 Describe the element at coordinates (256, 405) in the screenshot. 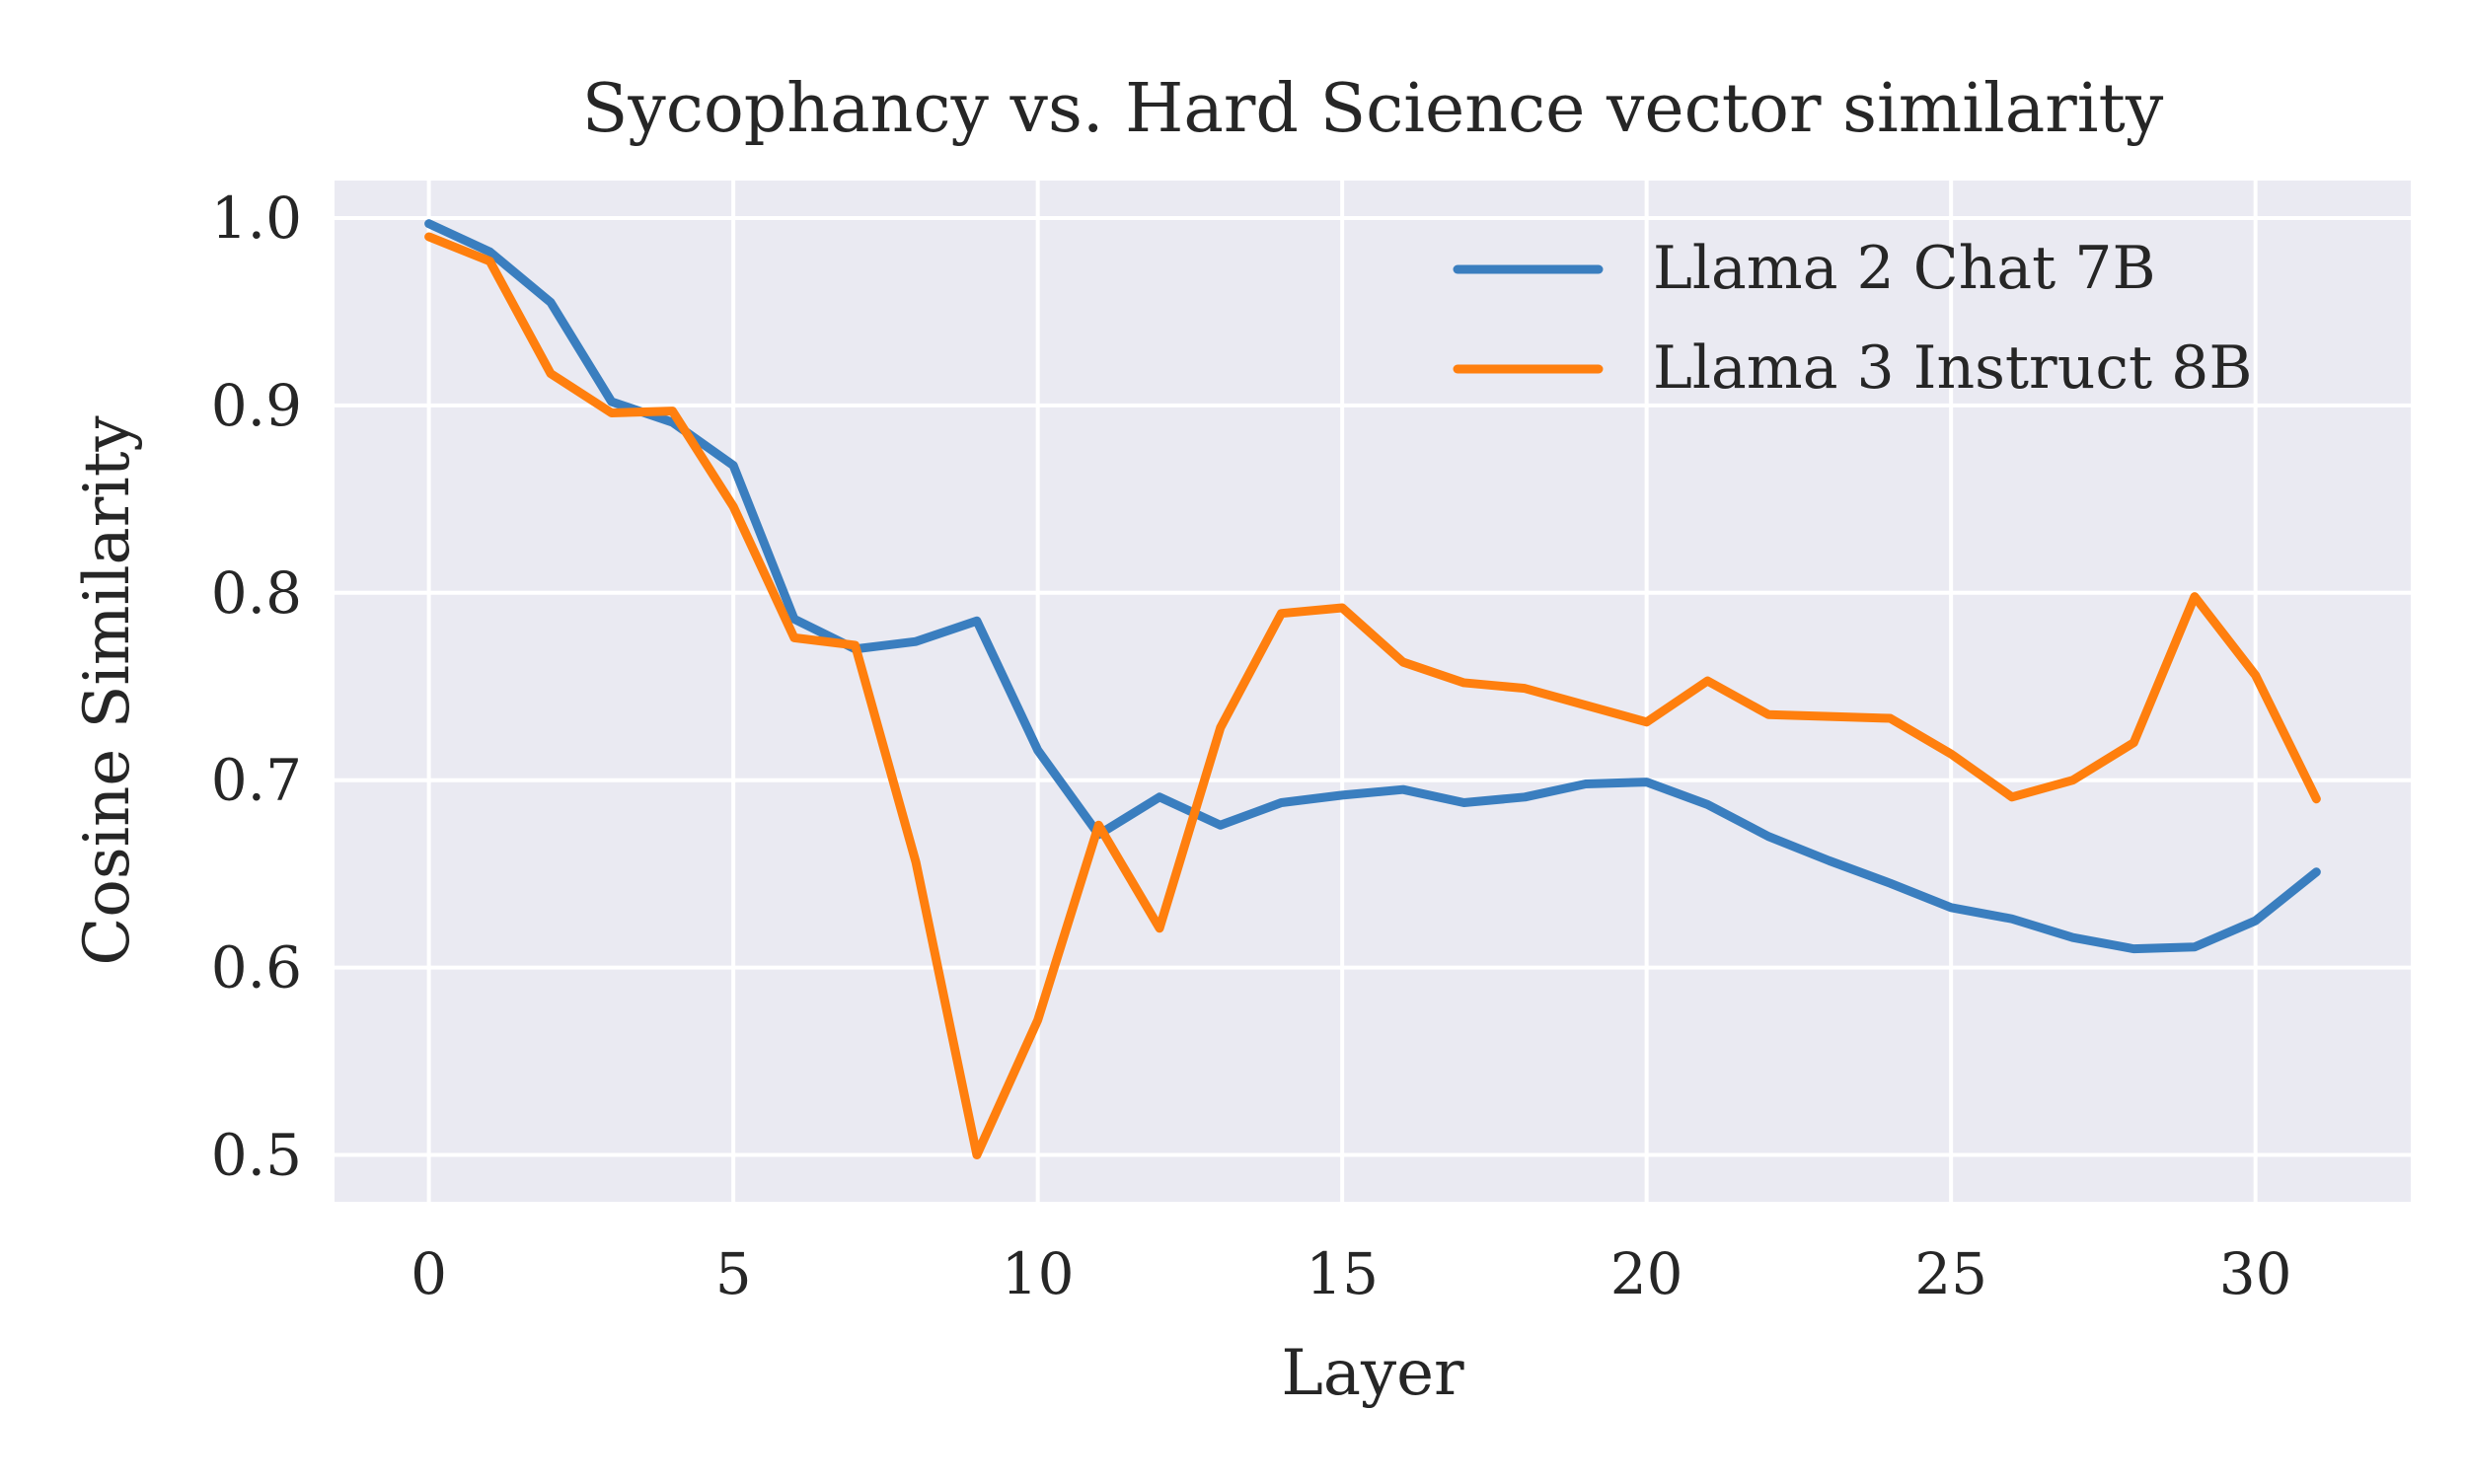

I see `y-tick-label-4: 0.9` at that location.